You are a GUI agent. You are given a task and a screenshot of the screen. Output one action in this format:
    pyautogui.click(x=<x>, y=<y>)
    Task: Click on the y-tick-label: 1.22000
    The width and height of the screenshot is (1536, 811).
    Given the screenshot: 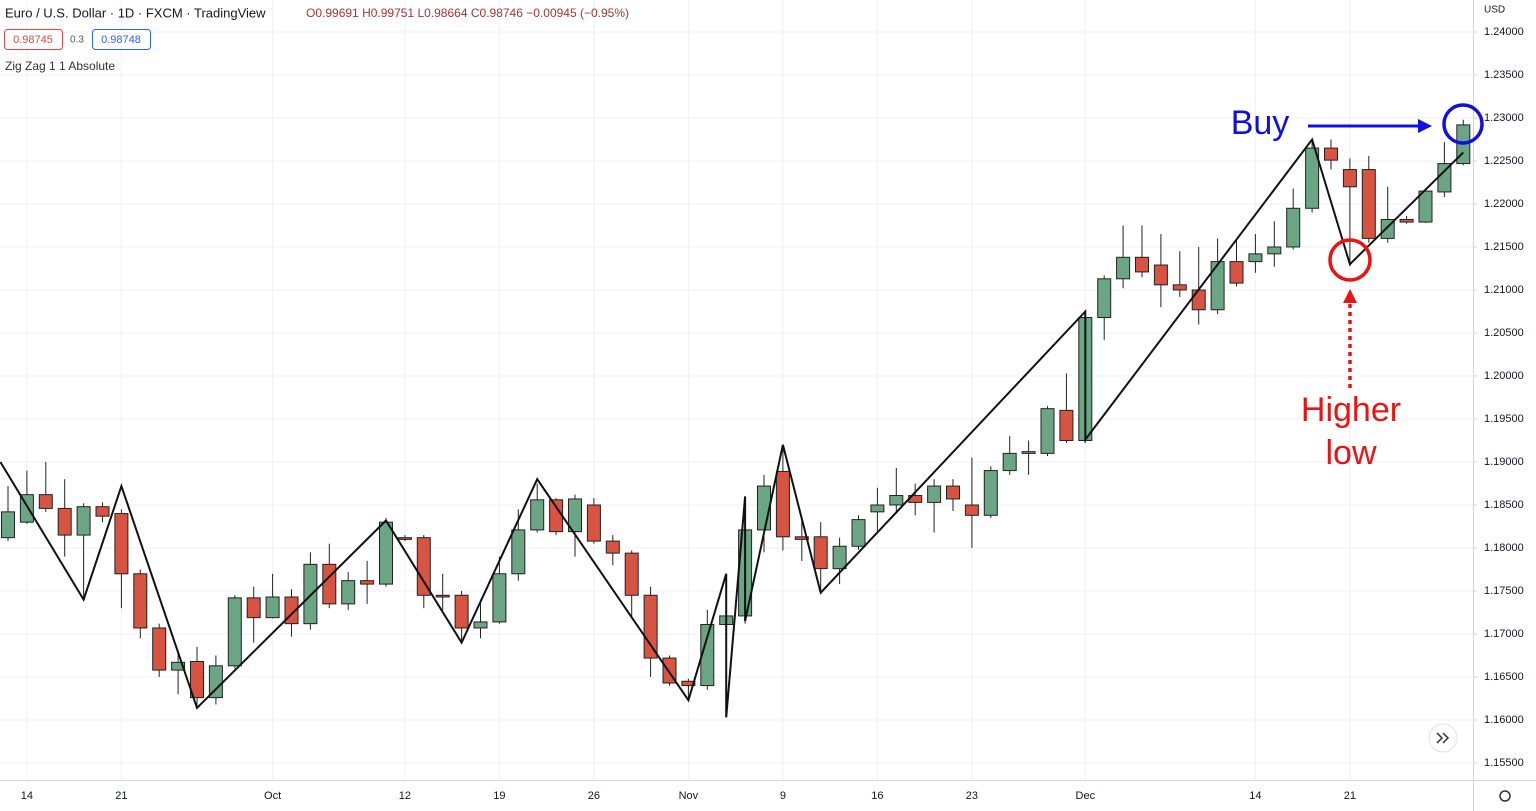 What is the action you would take?
    pyautogui.click(x=1504, y=204)
    